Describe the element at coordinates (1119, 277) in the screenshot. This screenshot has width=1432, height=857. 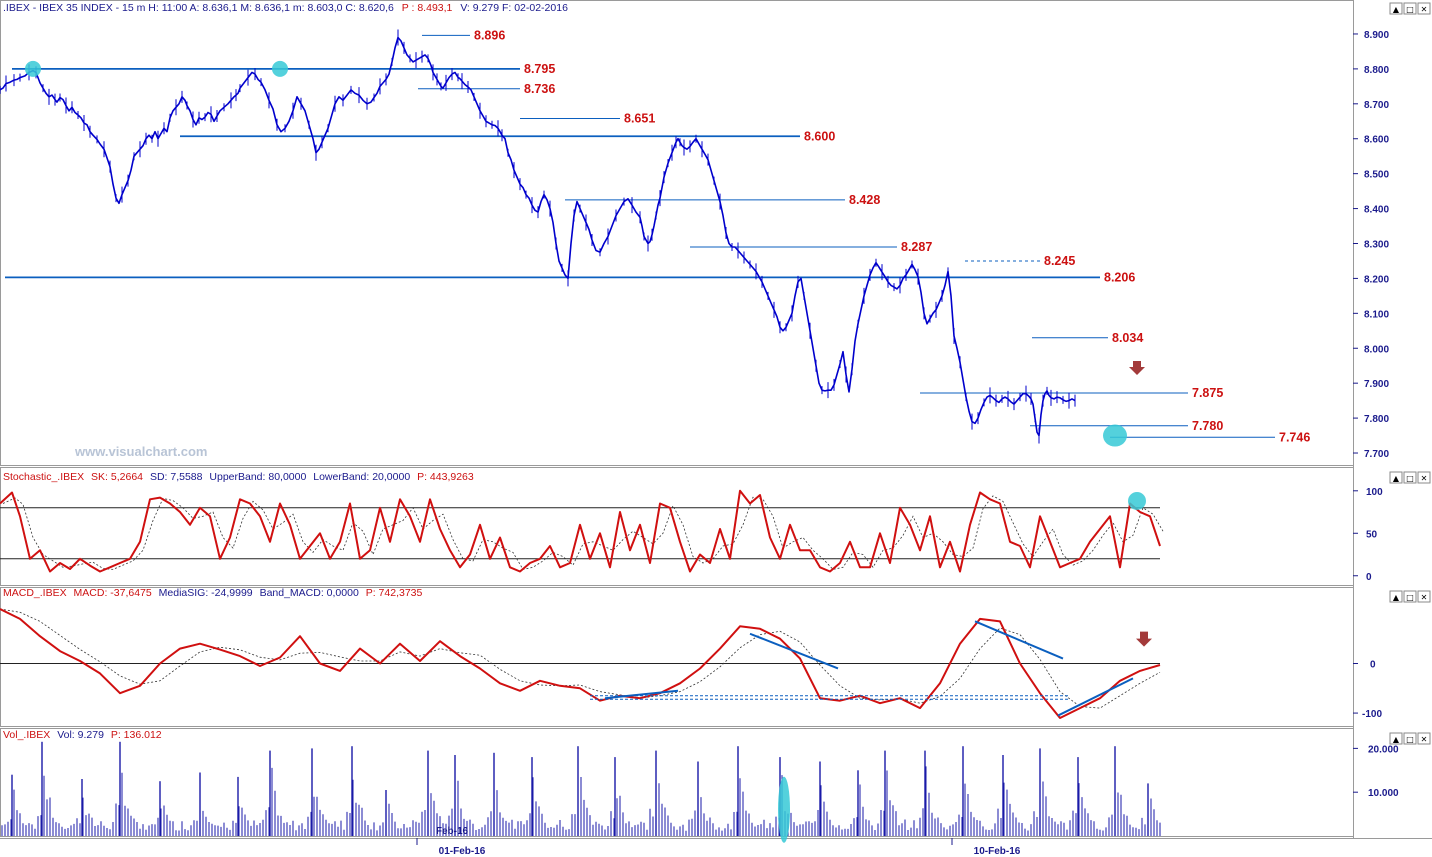
I see `price-level-label: 8.206` at that location.